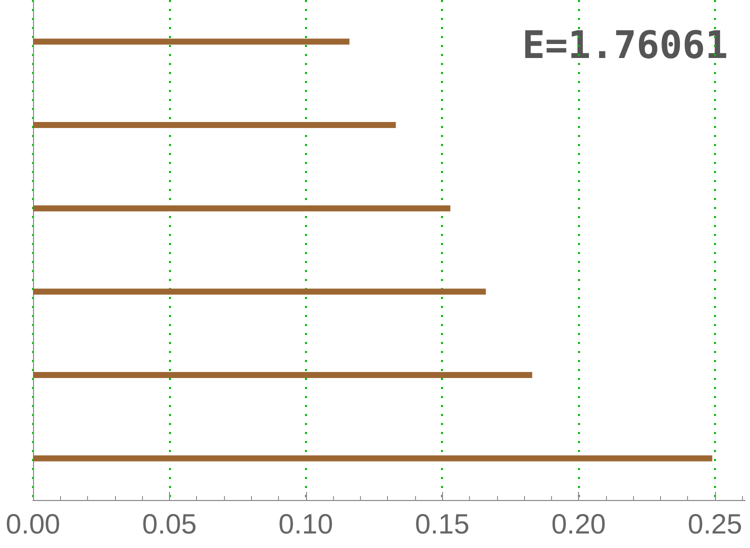 This screenshot has height=548, width=750. Describe the element at coordinates (715, 524) in the screenshot. I see `x-tick-label: 0.25` at that location.